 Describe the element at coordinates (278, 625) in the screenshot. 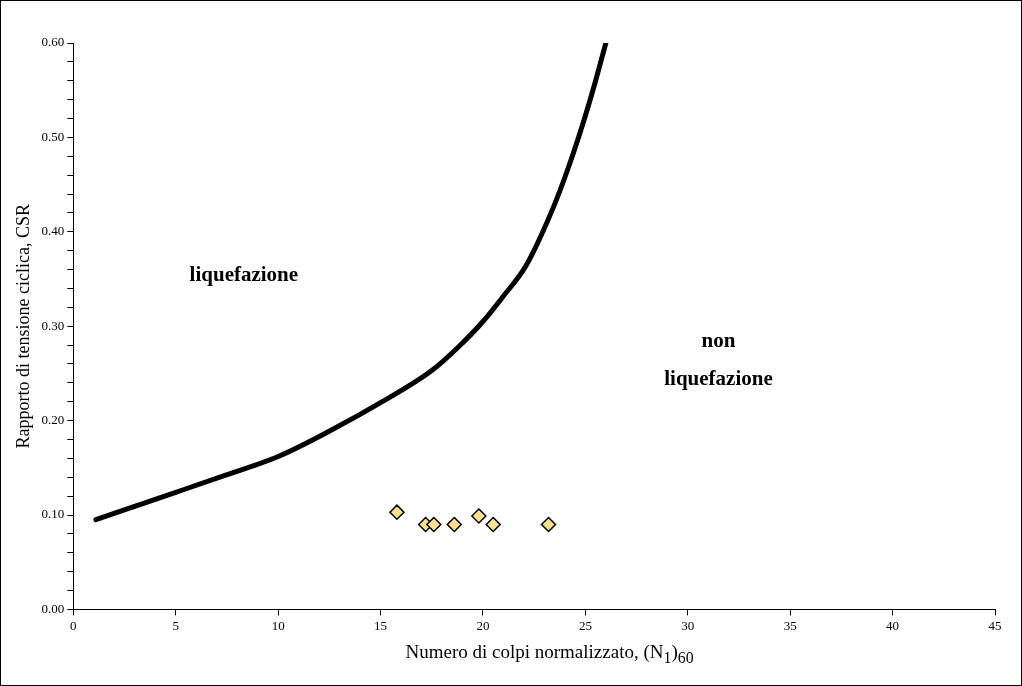

I see `x-tick-label: 10` at that location.